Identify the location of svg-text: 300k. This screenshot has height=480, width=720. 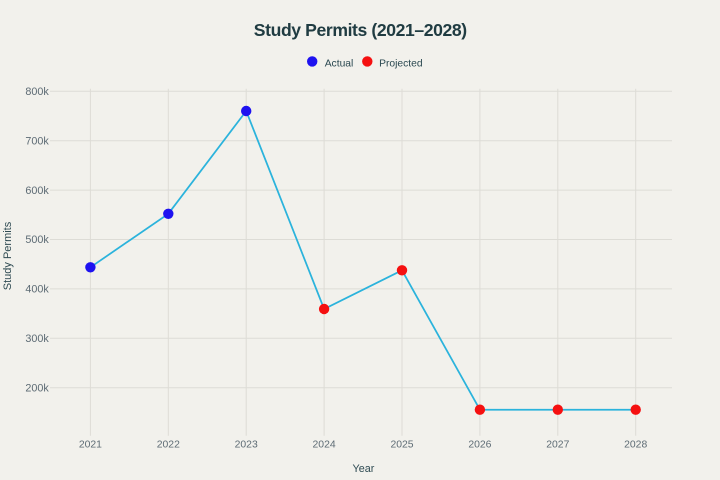
(37, 339).